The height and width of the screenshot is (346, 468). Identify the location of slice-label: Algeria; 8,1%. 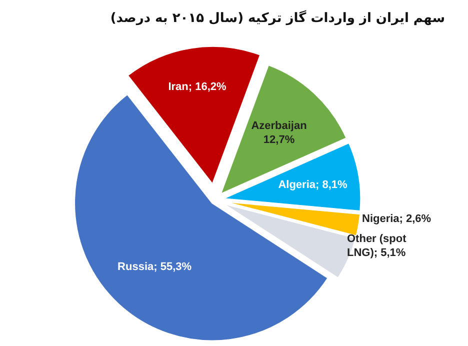
(313, 184).